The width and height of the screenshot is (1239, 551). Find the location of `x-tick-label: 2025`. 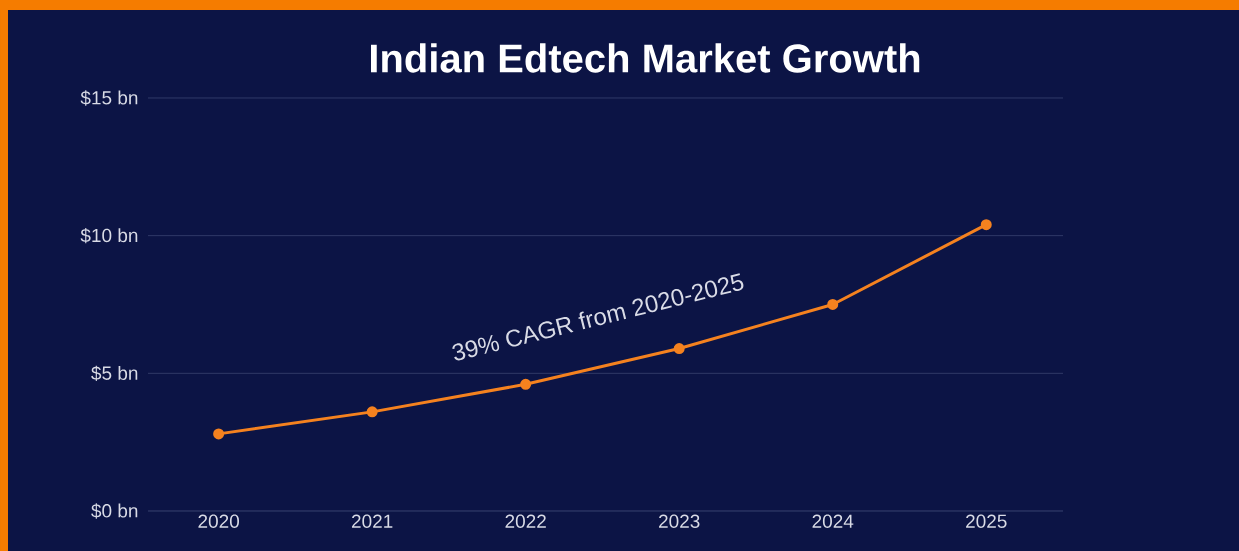

x-tick-label: 2025 is located at coordinates (986, 521).